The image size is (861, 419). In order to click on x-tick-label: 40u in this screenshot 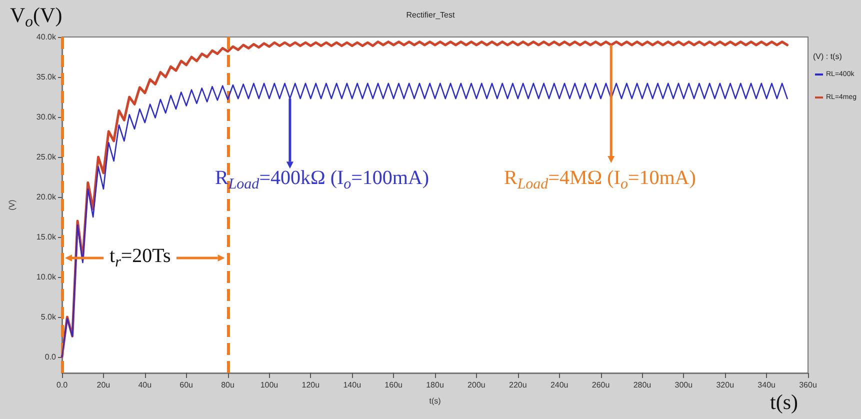, I will do `click(145, 385)`.